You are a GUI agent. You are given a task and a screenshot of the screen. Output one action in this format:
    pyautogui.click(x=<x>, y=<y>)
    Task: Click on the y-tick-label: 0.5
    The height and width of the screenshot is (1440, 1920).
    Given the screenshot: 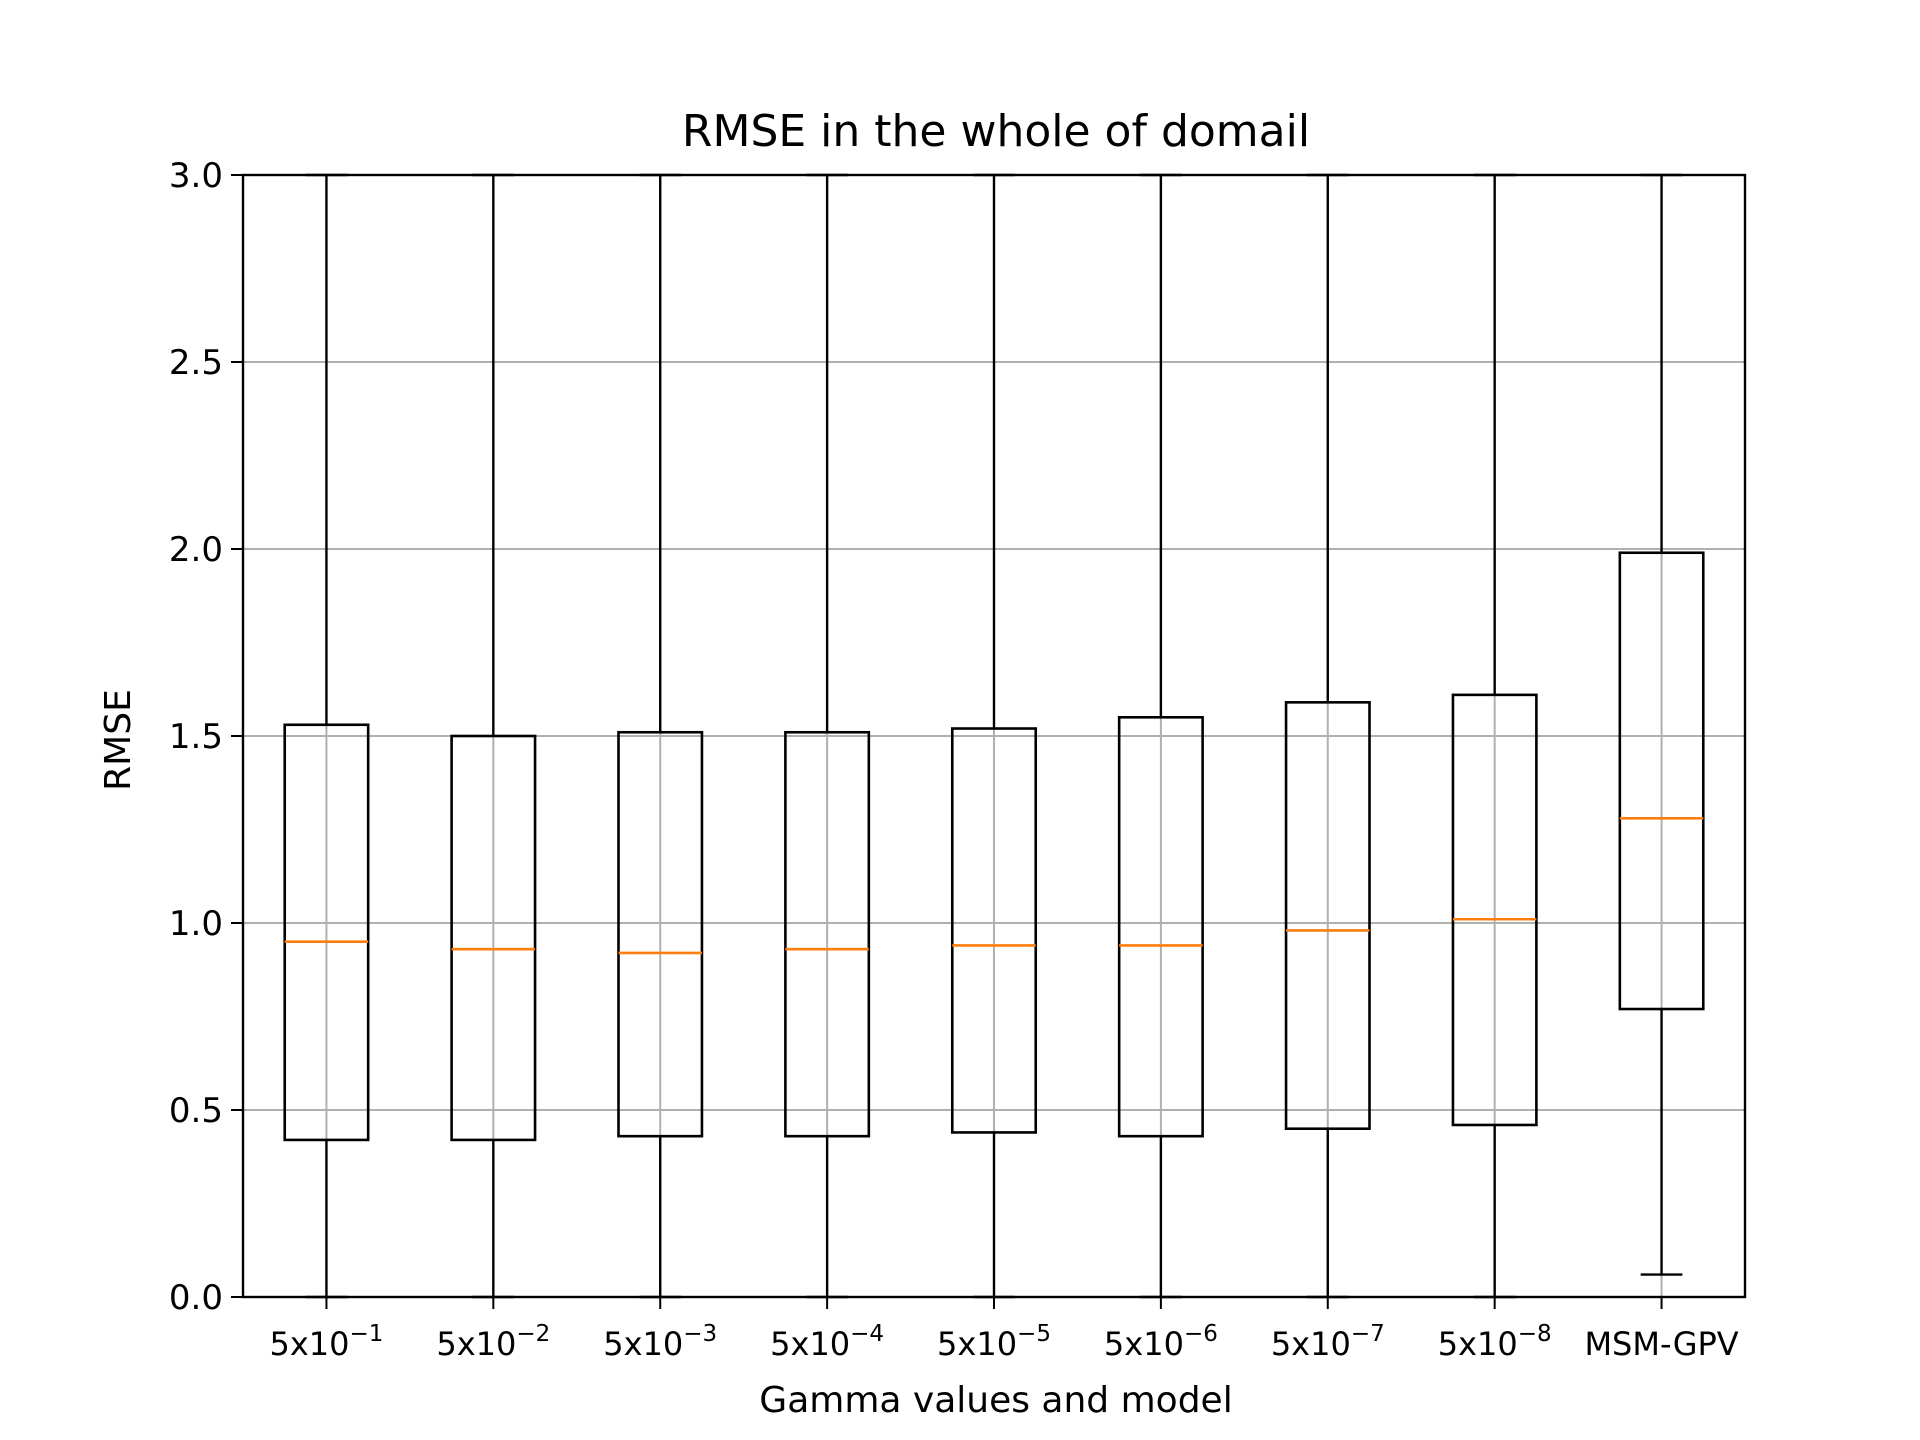 What is the action you would take?
    pyautogui.click(x=196, y=1111)
    